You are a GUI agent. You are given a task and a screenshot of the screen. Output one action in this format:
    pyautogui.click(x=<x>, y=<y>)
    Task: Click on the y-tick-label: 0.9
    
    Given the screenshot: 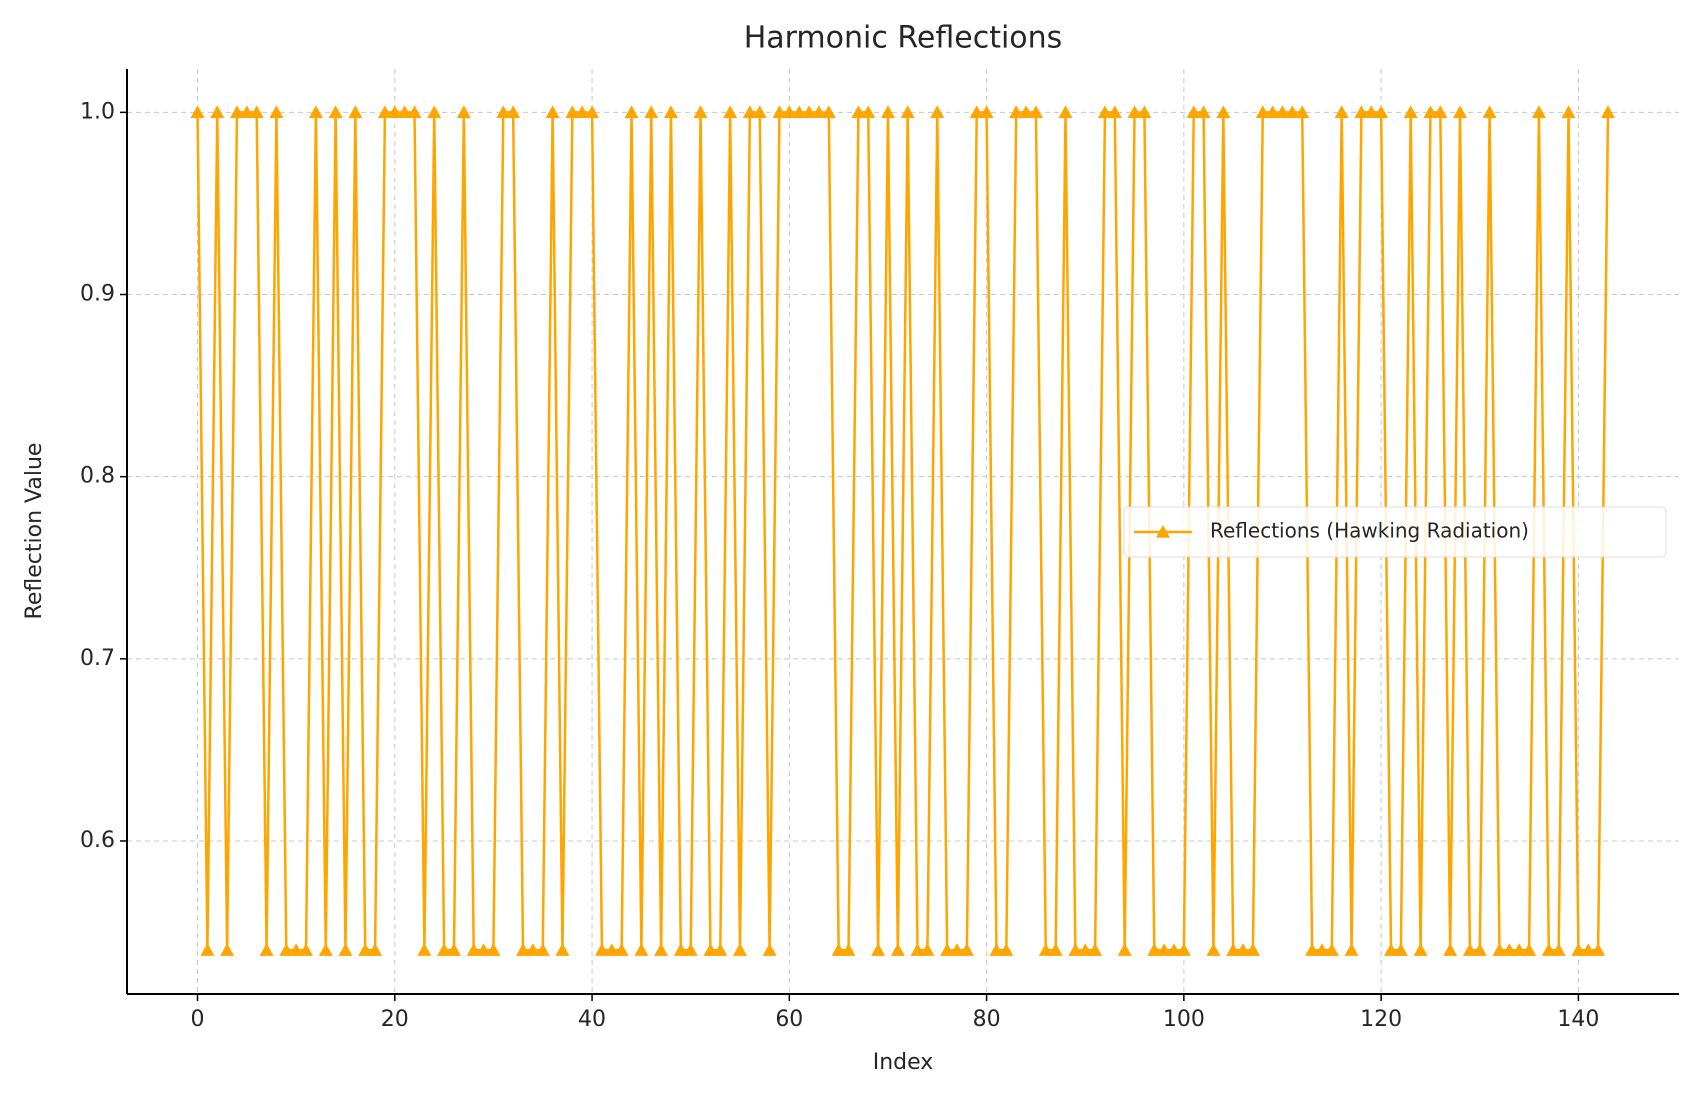 What is the action you would take?
    pyautogui.click(x=97, y=294)
    